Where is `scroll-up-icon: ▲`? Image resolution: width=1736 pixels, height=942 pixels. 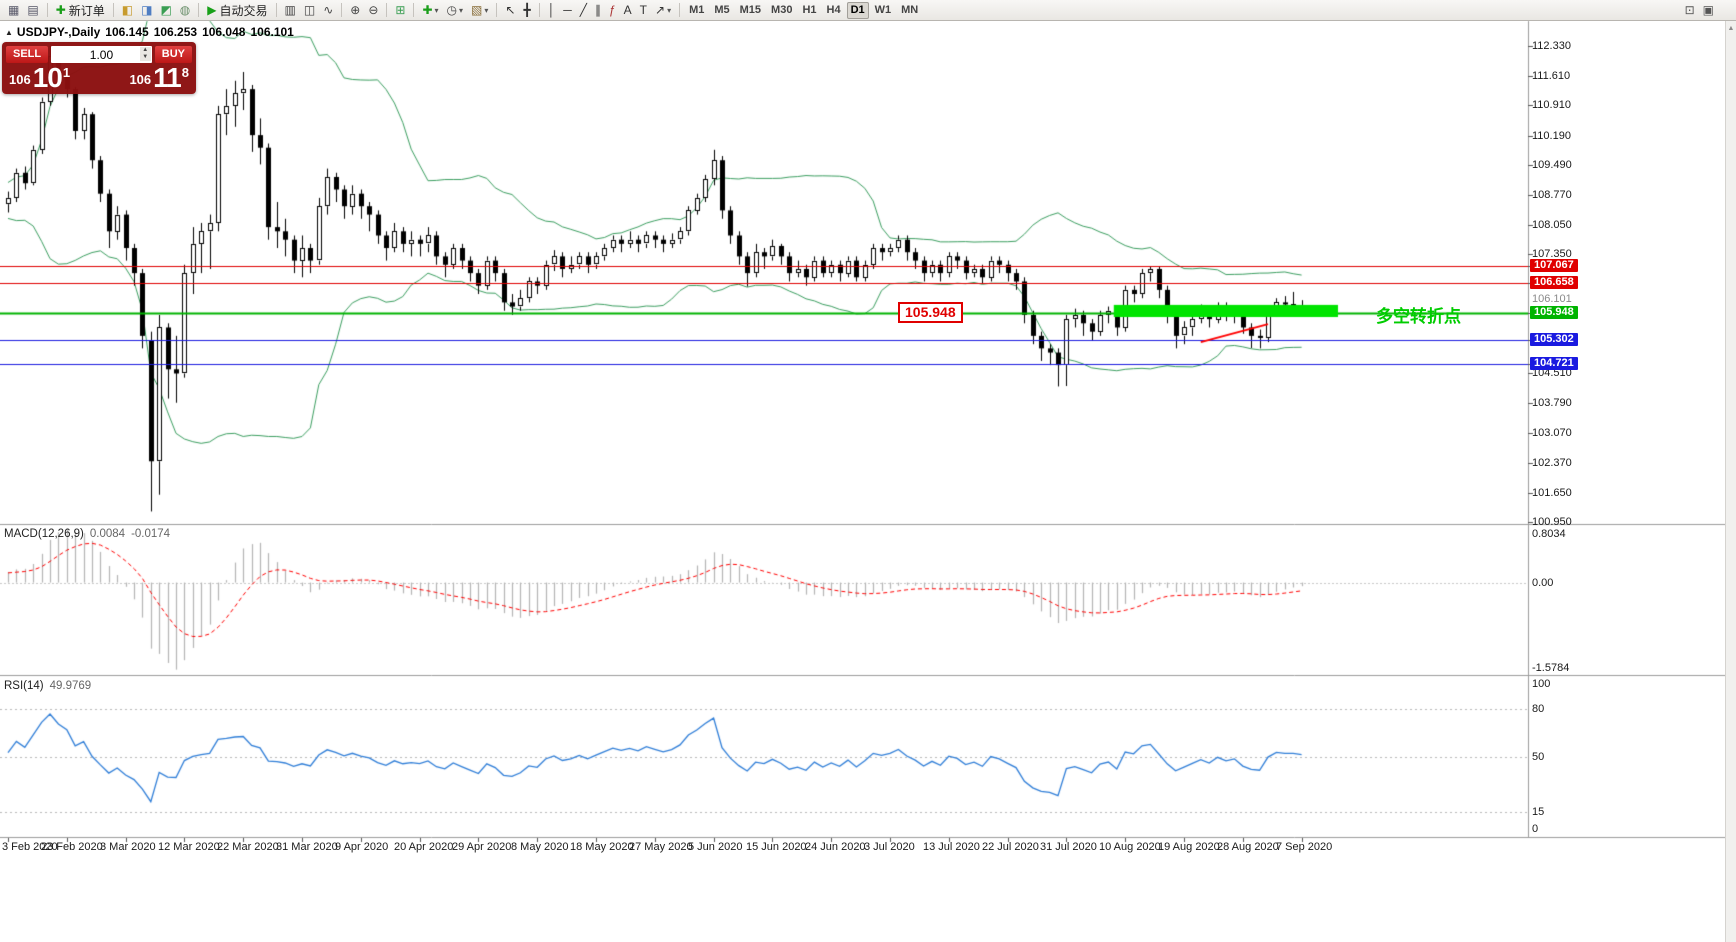 scroll-up-icon: ▲ is located at coordinates (1731, 28).